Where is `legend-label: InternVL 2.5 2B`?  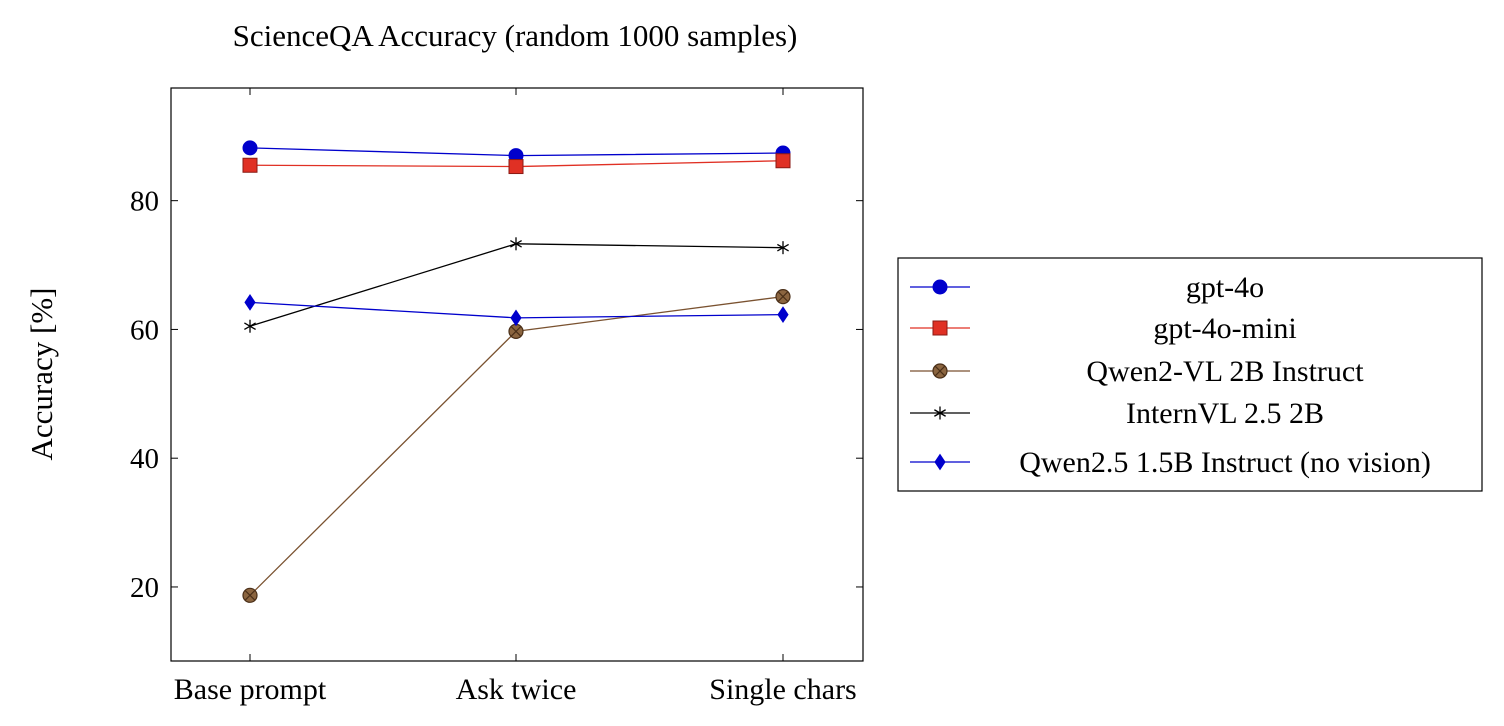
legend-label: InternVL 2.5 2B is located at coordinates (1225, 413).